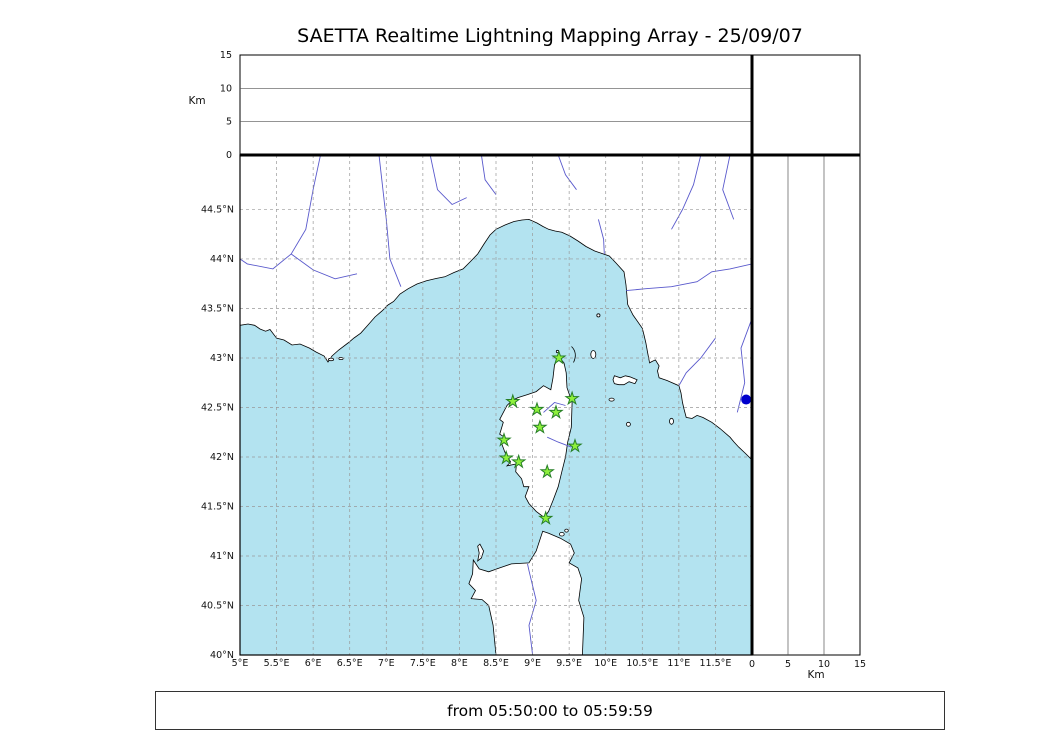 This screenshot has width=1050, height=750. I want to click on lat-tick-label: 43°N, so click(222, 358).